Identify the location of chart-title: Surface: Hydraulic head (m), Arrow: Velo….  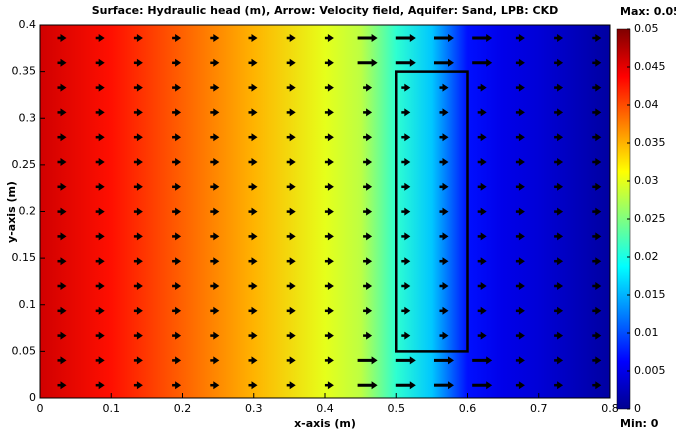
(325, 10).